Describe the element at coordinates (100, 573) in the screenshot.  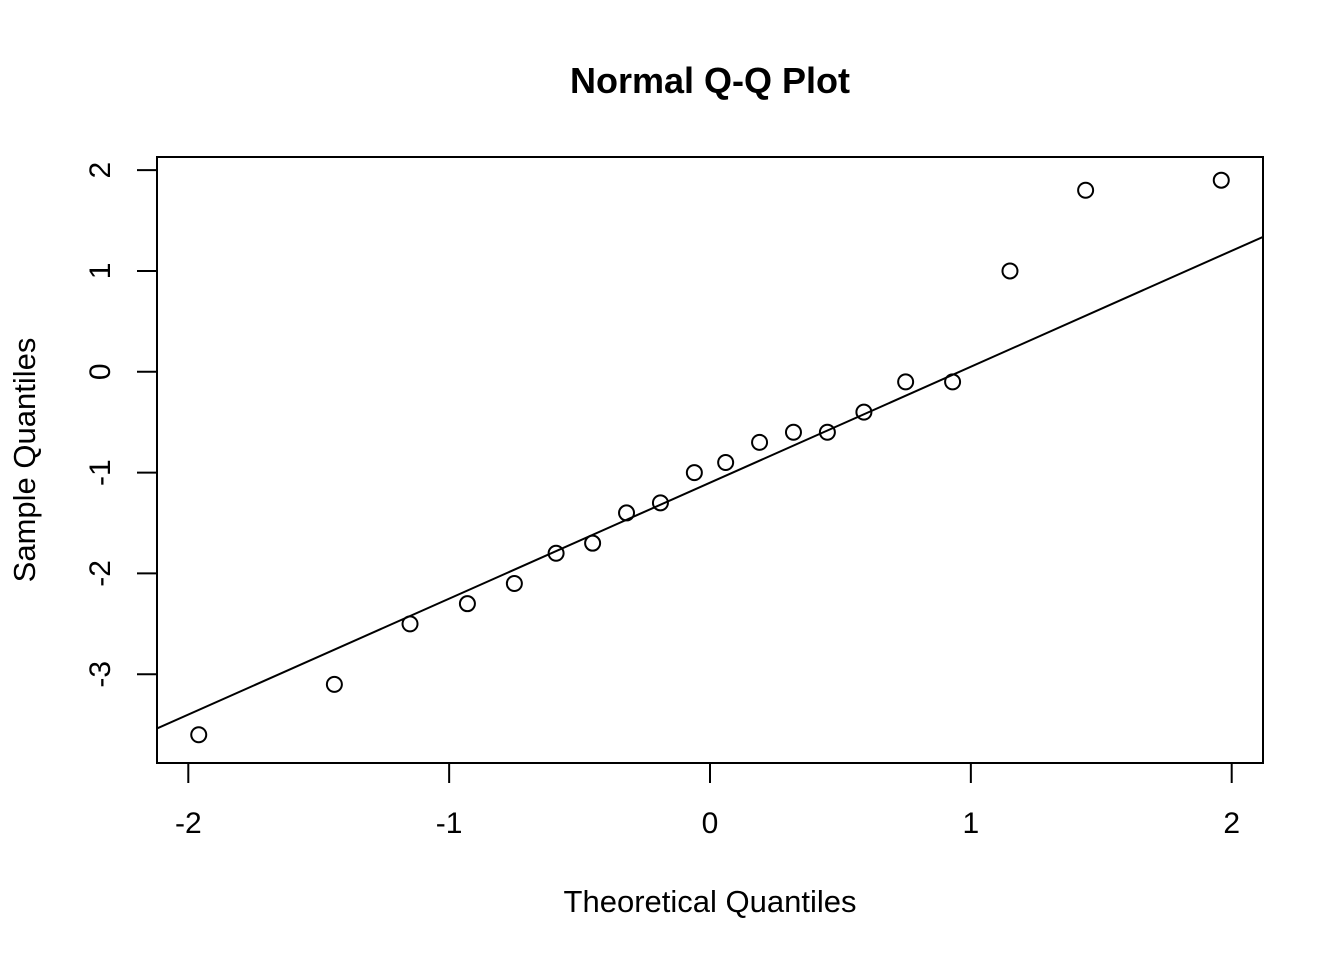
I see `y-tick-label: -2` at that location.